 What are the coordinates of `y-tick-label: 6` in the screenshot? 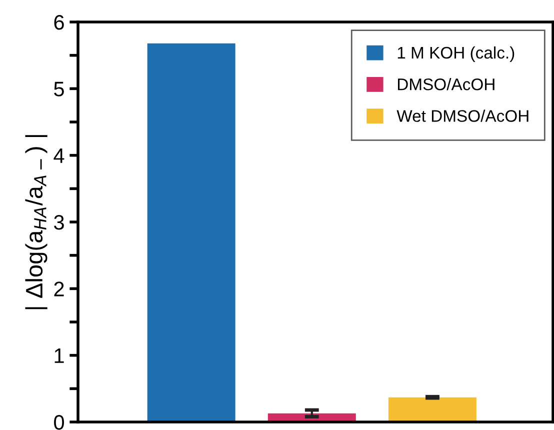 It's located at (59, 22).